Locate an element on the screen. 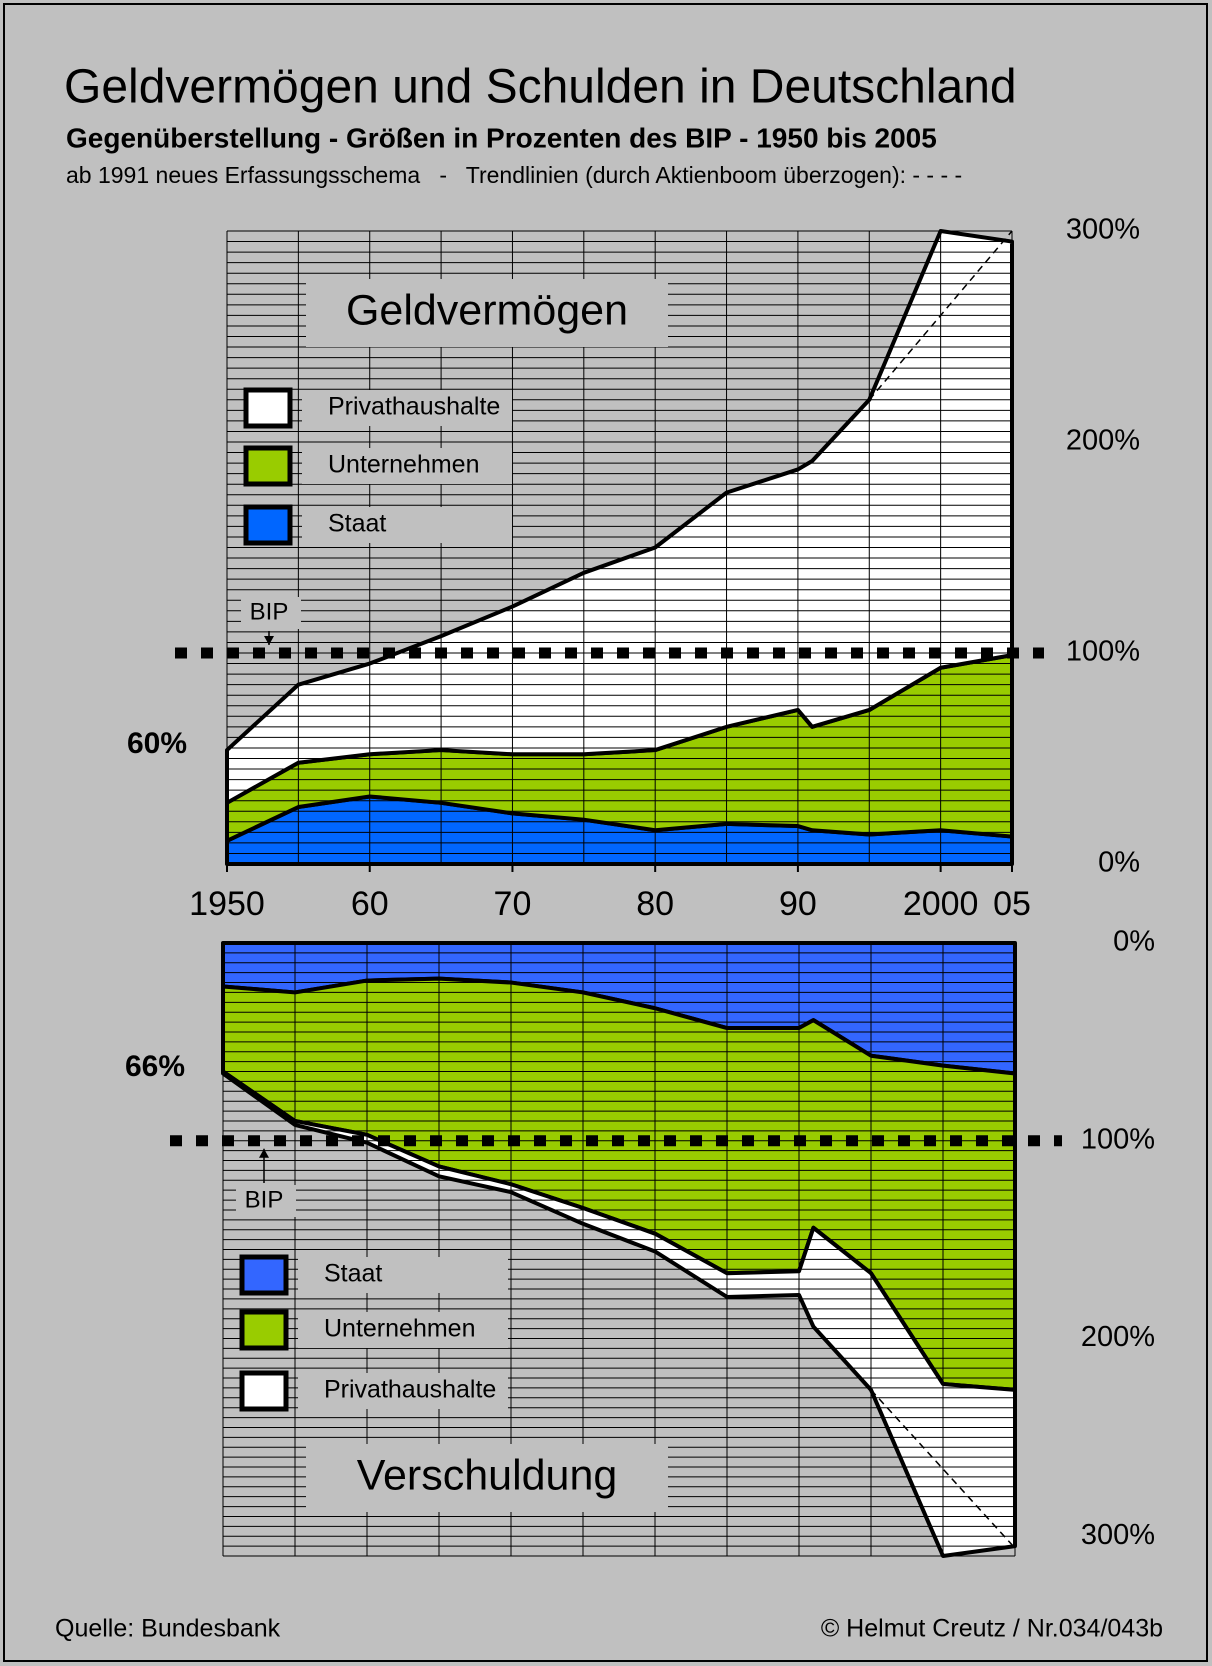 This screenshot has width=1212, height=1666. source: Quelle: Bundesbank is located at coordinates (168, 1629).